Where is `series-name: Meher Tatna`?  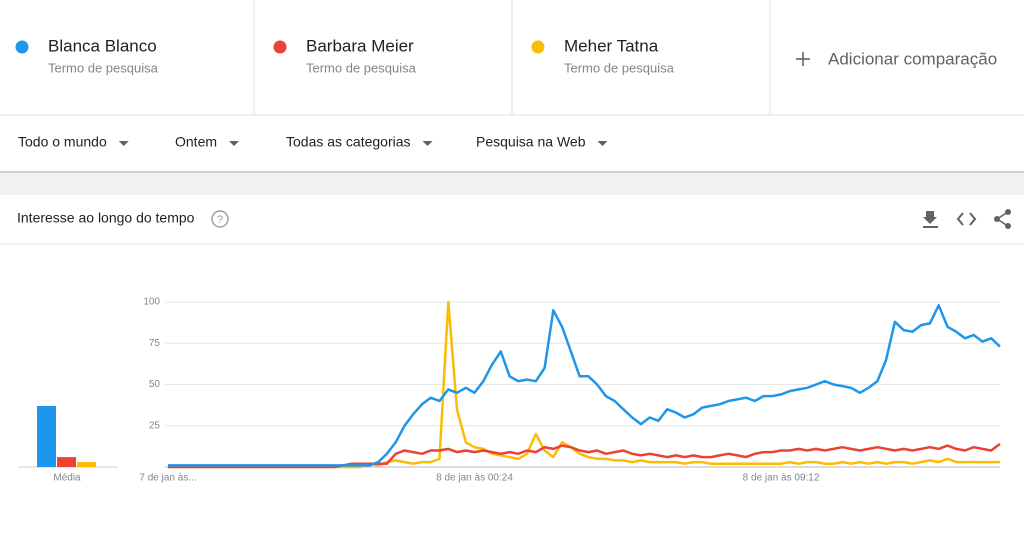
series-name: Meher Tatna is located at coordinates (611, 45).